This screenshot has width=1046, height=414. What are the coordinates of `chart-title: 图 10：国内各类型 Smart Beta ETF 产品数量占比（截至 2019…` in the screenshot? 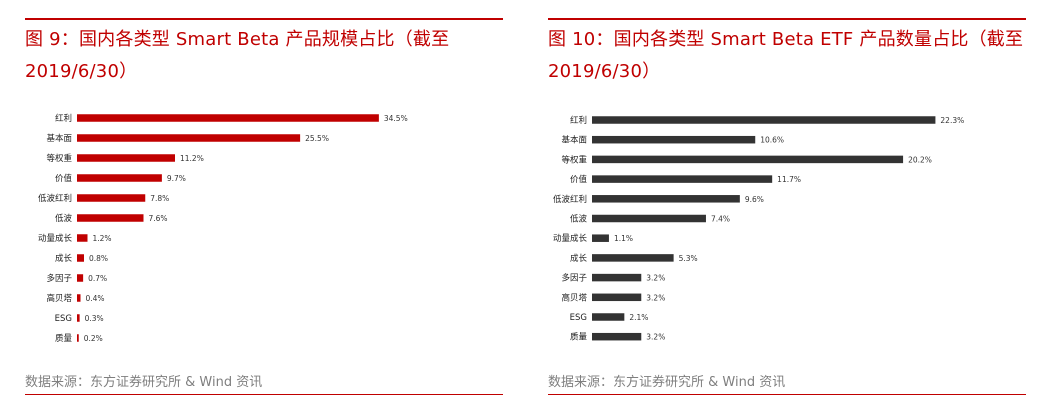 It's located at (787, 56).